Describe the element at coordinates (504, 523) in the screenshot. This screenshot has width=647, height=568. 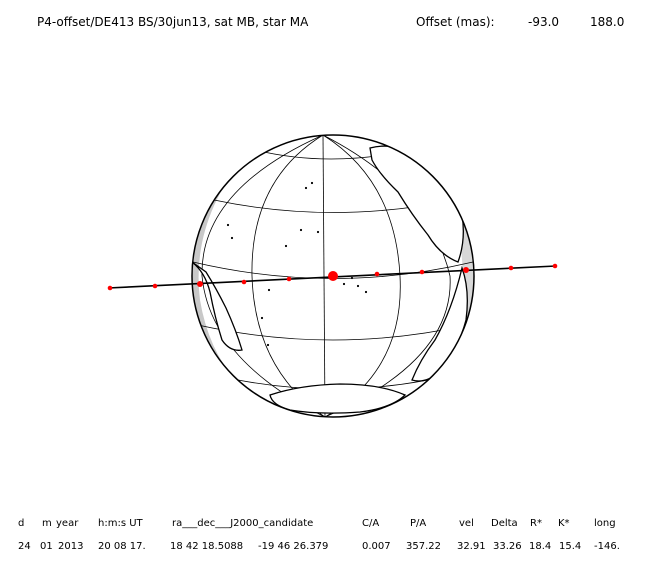
I see `column-header-delta: Delta` at that location.